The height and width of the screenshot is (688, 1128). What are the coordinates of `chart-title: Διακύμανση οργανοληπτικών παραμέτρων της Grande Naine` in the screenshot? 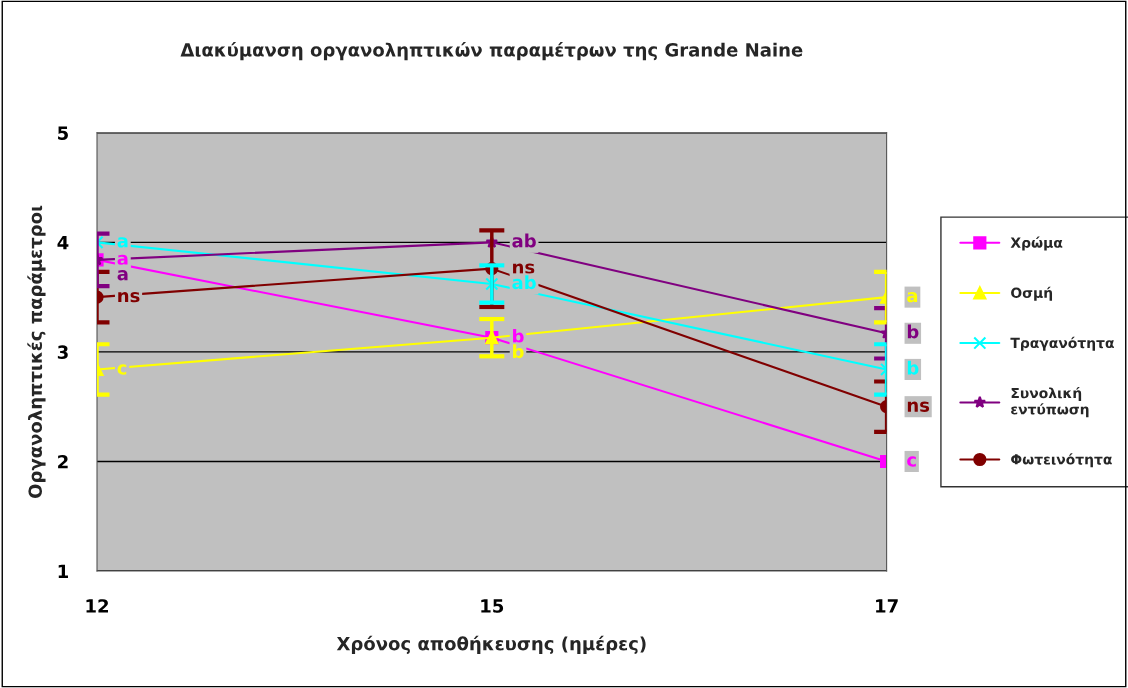 It's located at (491, 51).